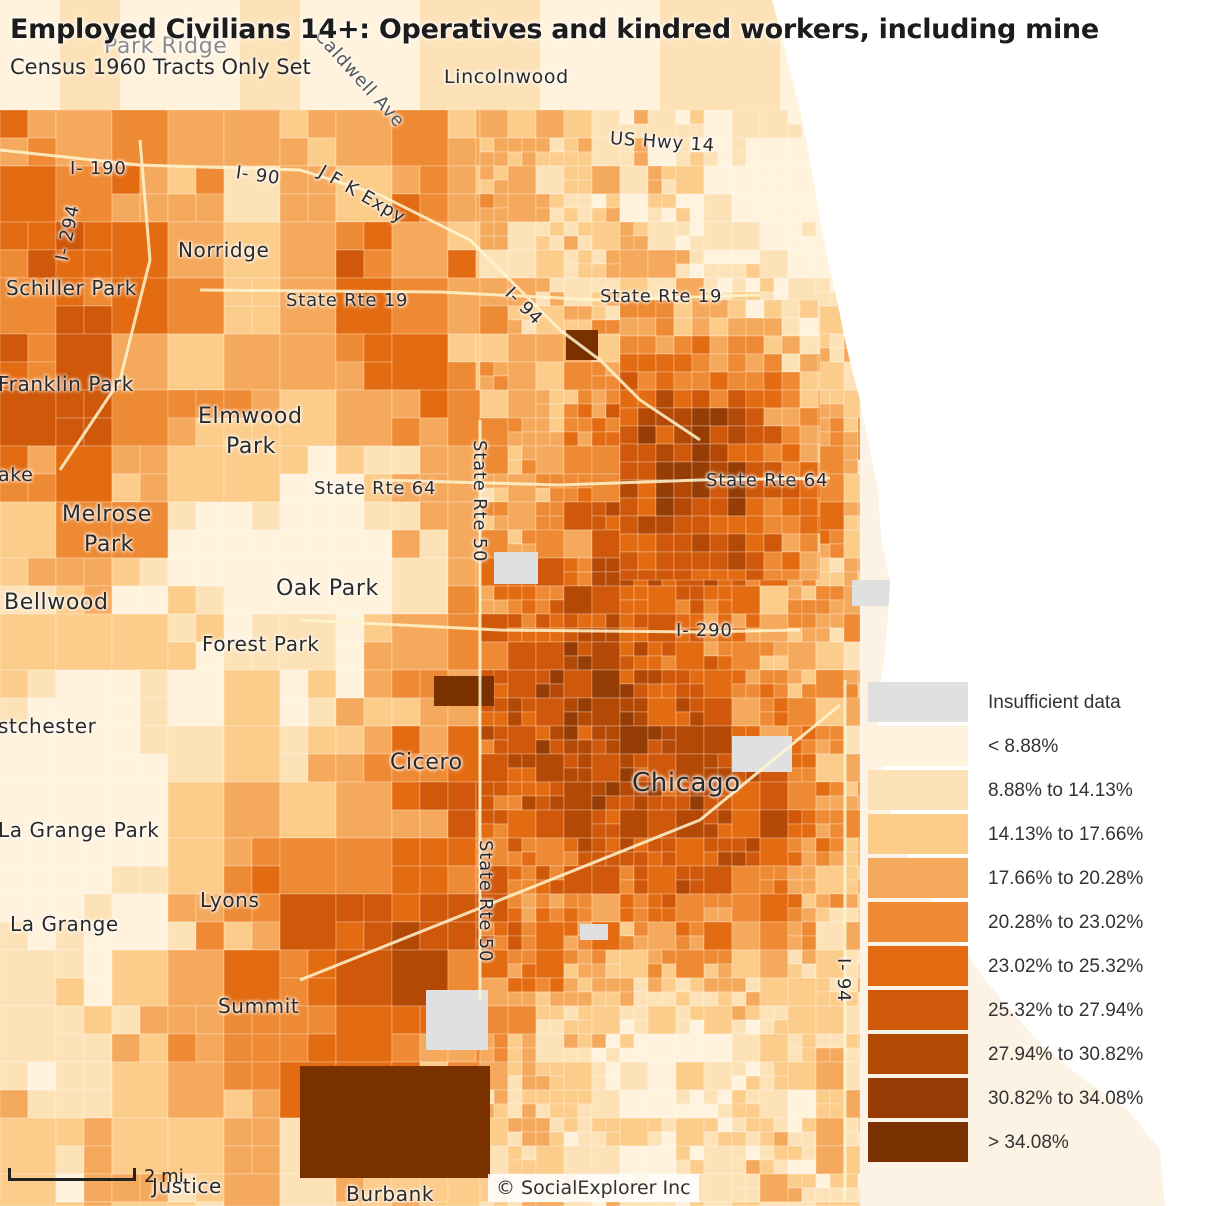 The height and width of the screenshot is (1206, 1206). I want to click on map-subtitle: Census 1960 Tracts Only Set, so click(160, 67).